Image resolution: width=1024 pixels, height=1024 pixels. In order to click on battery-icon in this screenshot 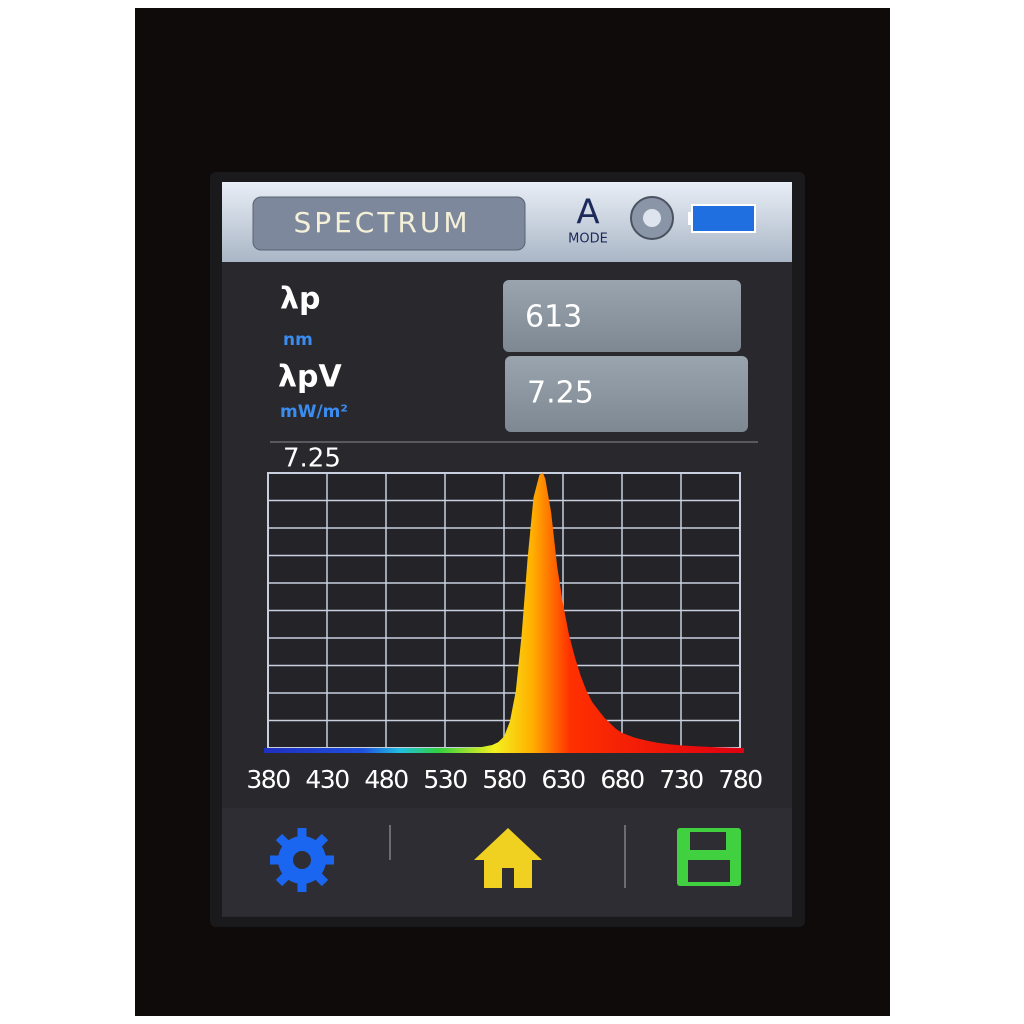, I will do `click(723, 218)`.